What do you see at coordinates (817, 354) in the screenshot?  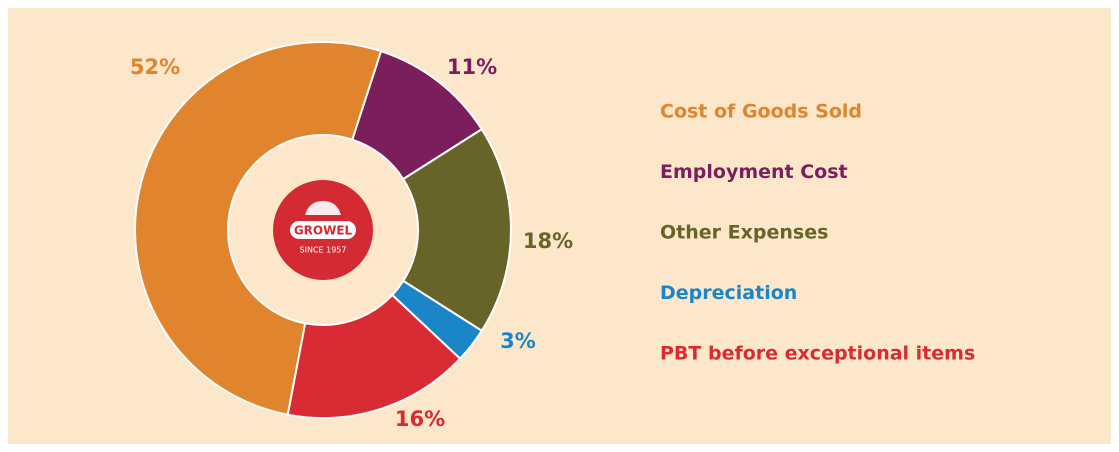 I see `legend-label: PBT before exceptional items` at bounding box center [817, 354].